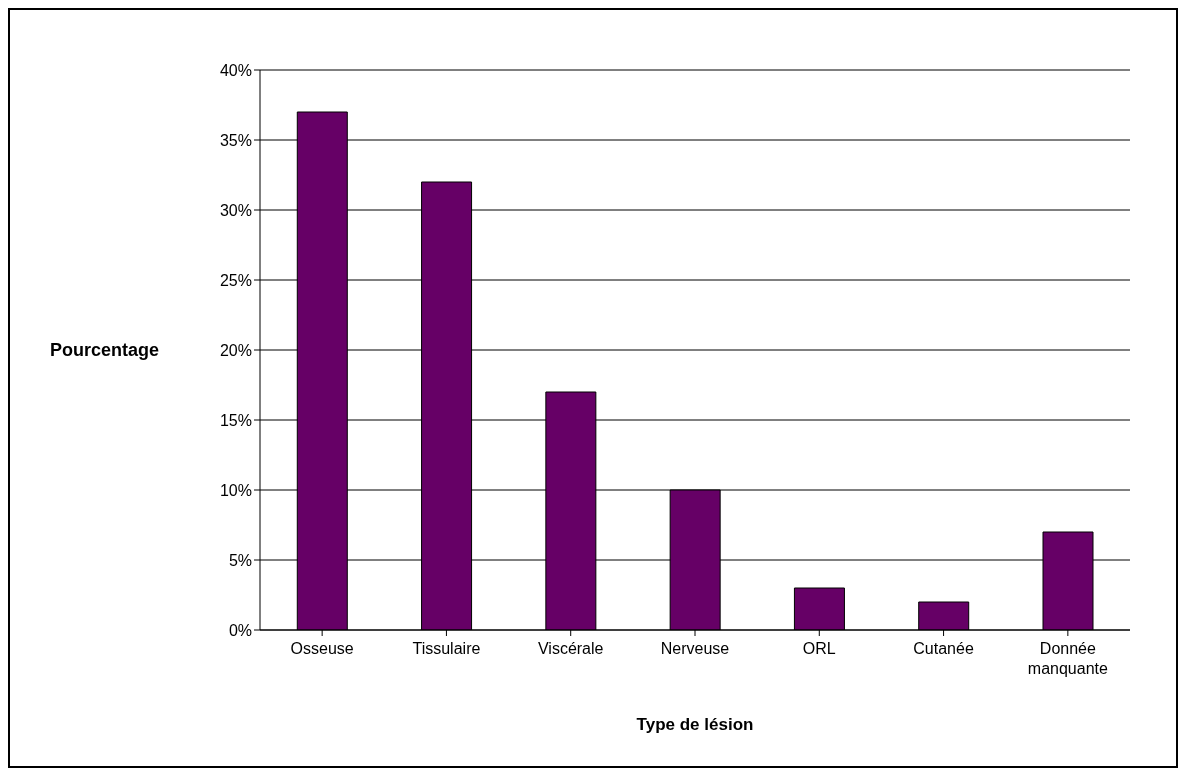 This screenshot has width=1188, height=779. Describe the element at coordinates (235, 210) in the screenshot. I see `y-tick-label: 30%` at that location.